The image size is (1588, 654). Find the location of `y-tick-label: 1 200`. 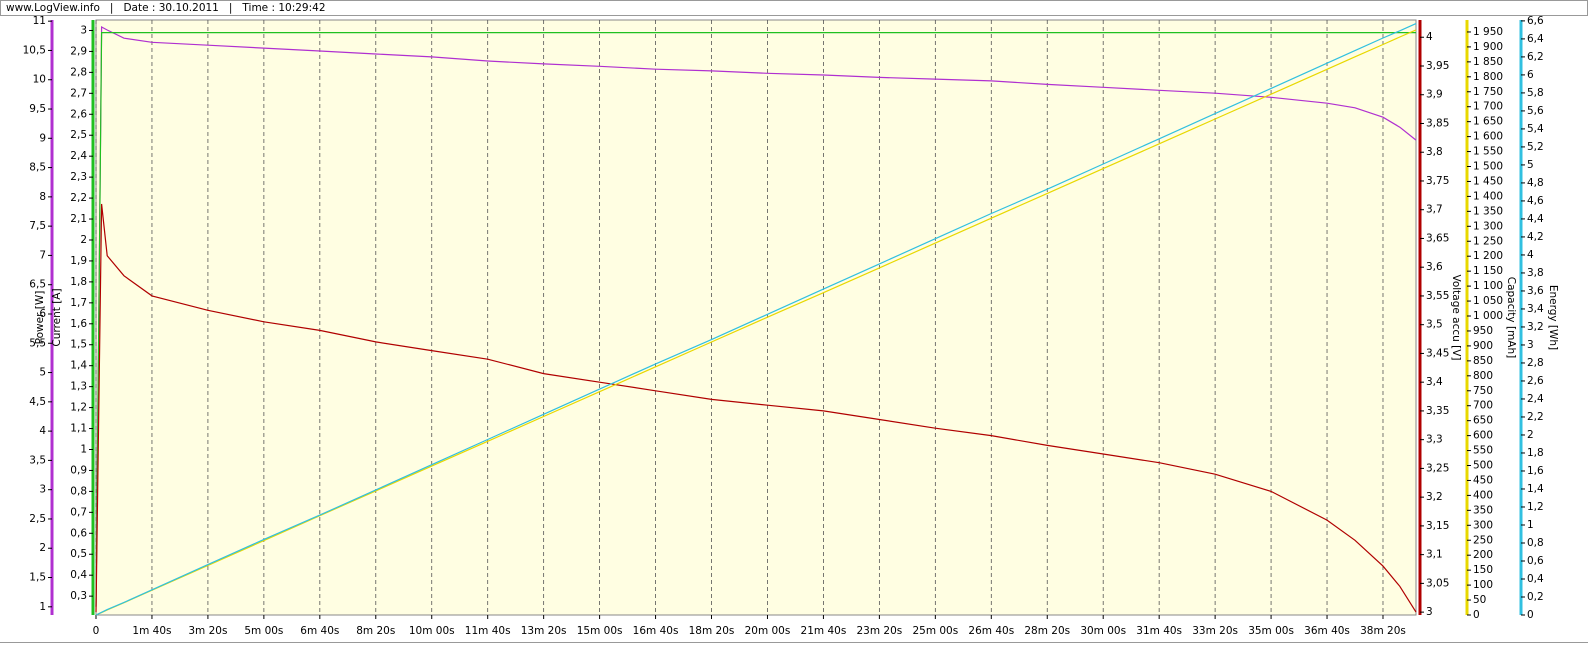

y-tick-label: 1 200 is located at coordinates (1488, 256).